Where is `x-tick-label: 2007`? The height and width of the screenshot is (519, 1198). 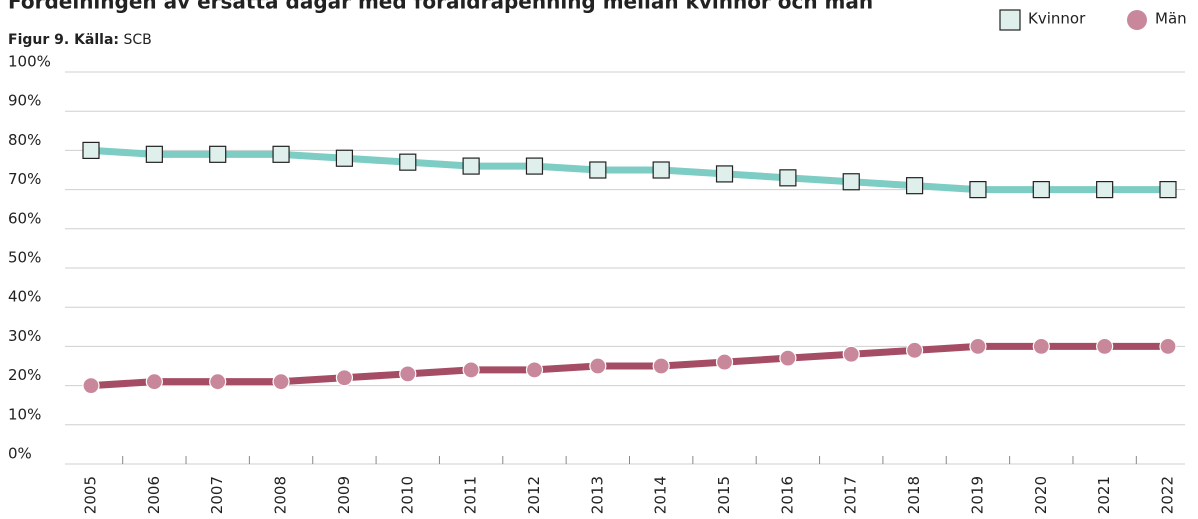 x-tick-label: 2007 is located at coordinates (217, 495).